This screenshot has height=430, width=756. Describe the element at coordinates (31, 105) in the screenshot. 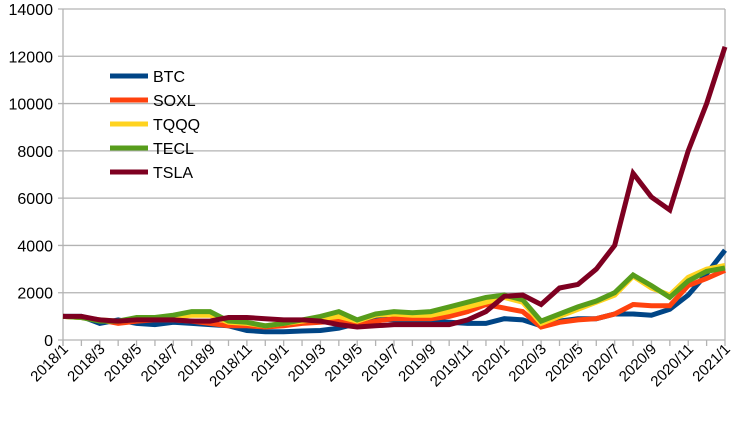

I see `y-tick-label: 10000` at that location.